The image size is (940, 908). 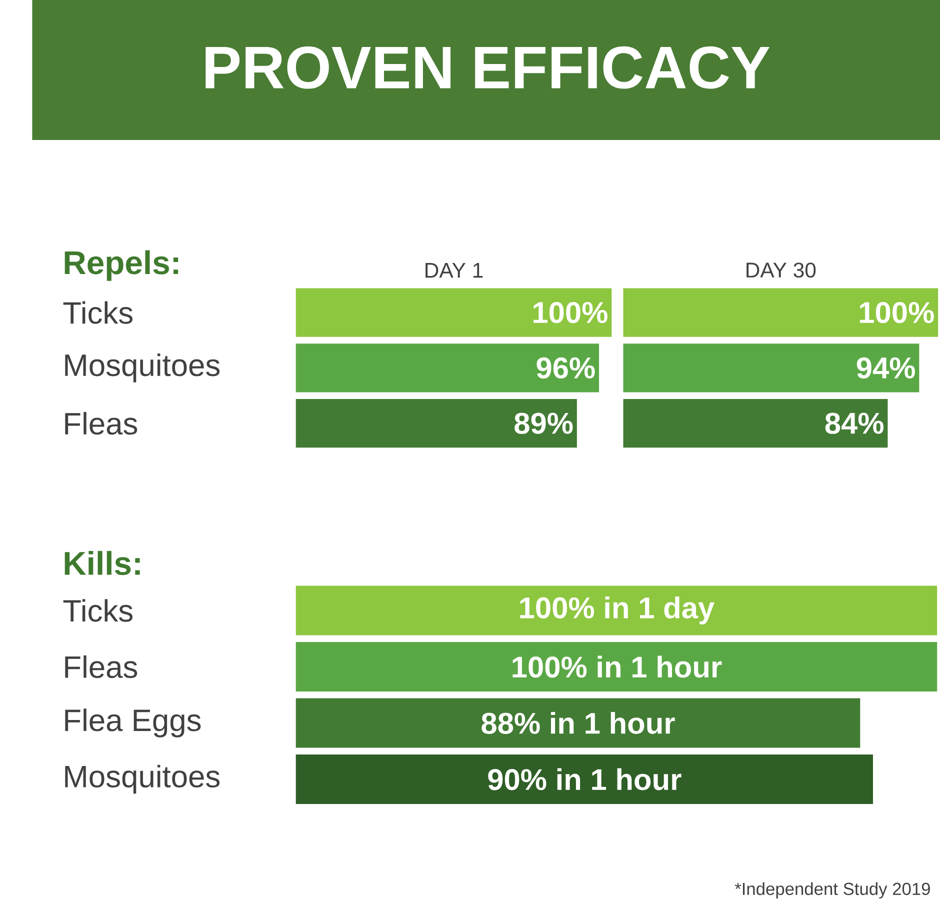 I want to click on text: Kills:, so click(x=102, y=563).